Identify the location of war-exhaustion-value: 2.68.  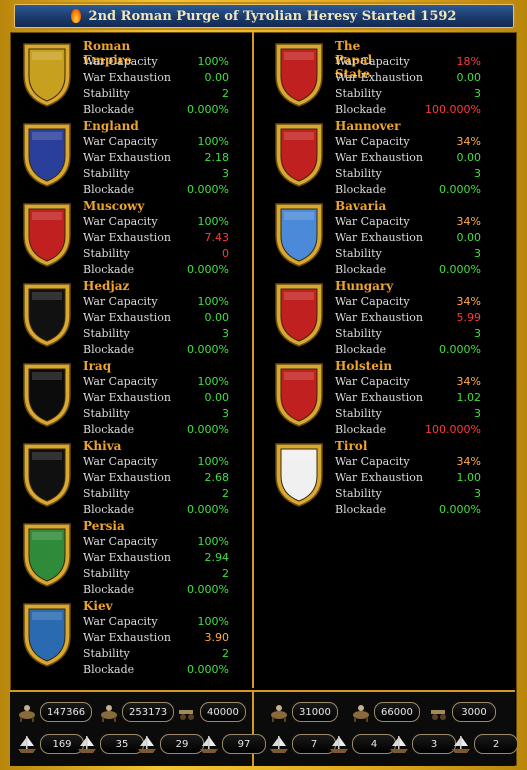
(217, 477).